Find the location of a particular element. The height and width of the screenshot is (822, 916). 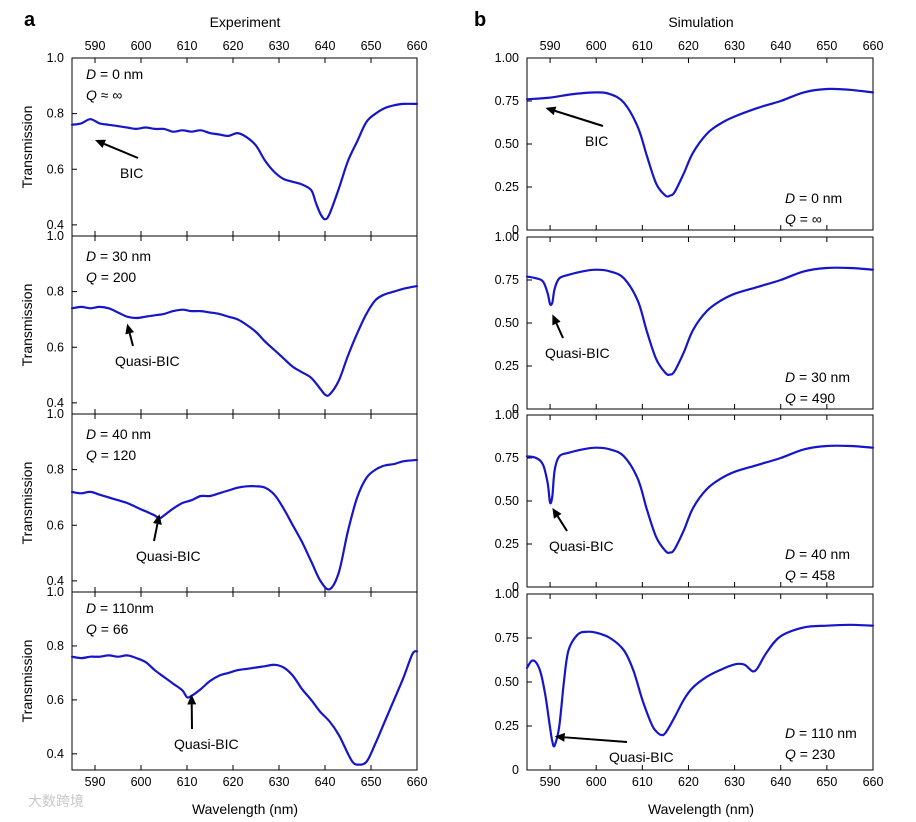

d-value: = 110 nm is located at coordinates (826, 733).